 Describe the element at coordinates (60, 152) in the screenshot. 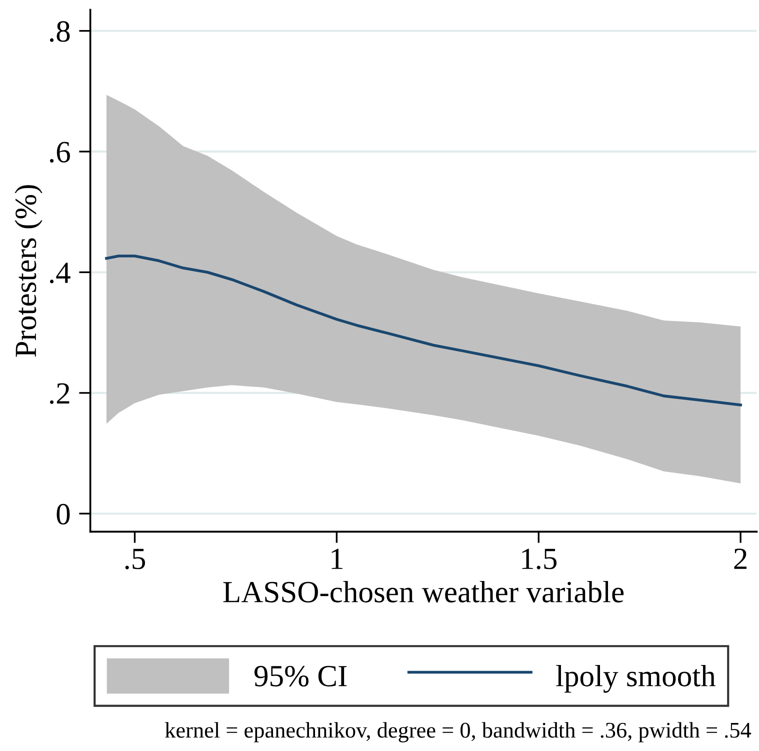

I see `y-tick-label: .6` at that location.